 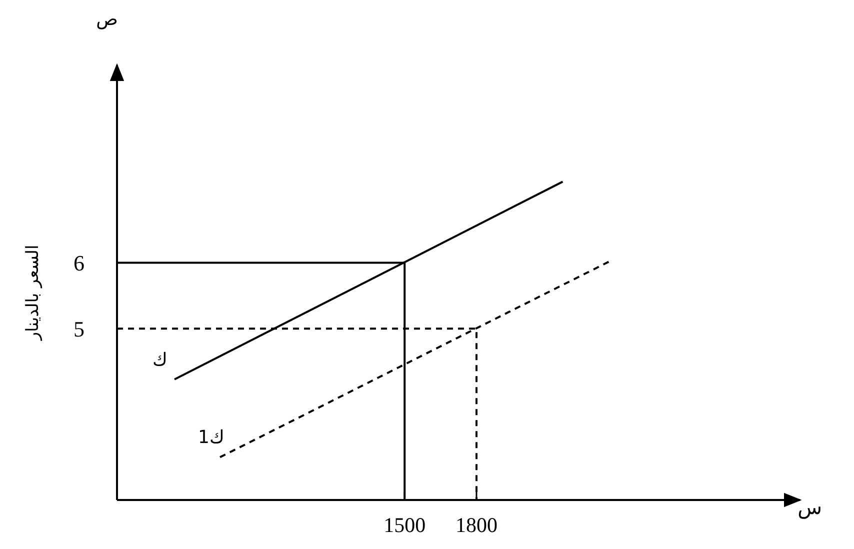 What do you see at coordinates (476, 525) in the screenshot?
I see `x-tick-label: 1800` at bounding box center [476, 525].